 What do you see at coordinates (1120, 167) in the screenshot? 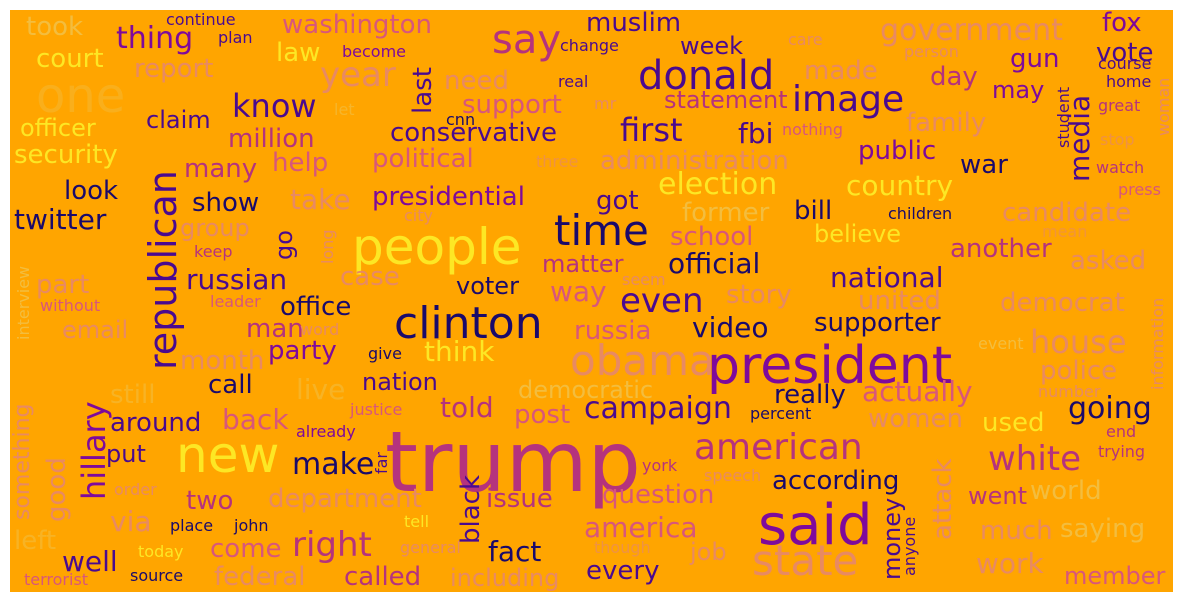
I see `word-watch: watch` at bounding box center [1120, 167].